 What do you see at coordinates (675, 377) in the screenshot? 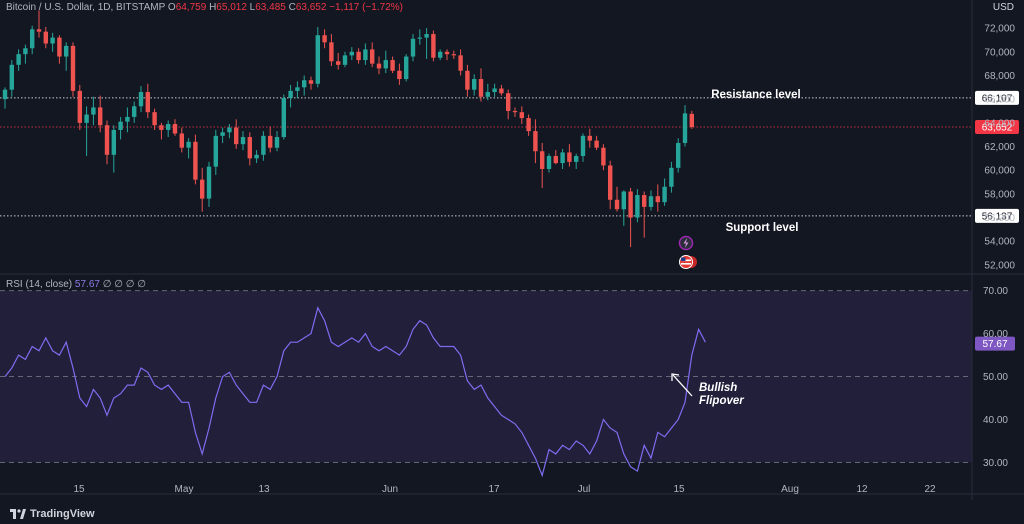
I see `bullish-arrow-head` at bounding box center [675, 377].